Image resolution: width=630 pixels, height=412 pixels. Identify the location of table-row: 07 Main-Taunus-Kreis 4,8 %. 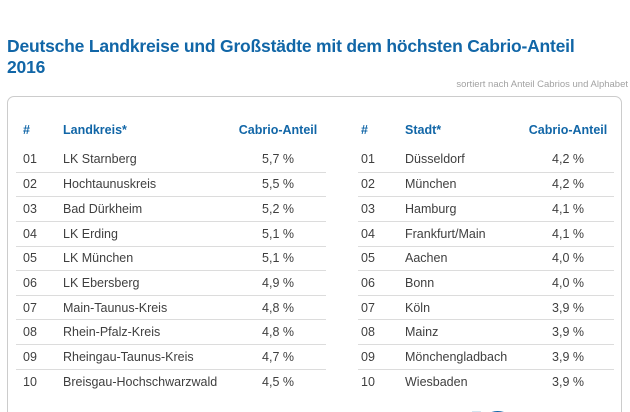
(171, 307).